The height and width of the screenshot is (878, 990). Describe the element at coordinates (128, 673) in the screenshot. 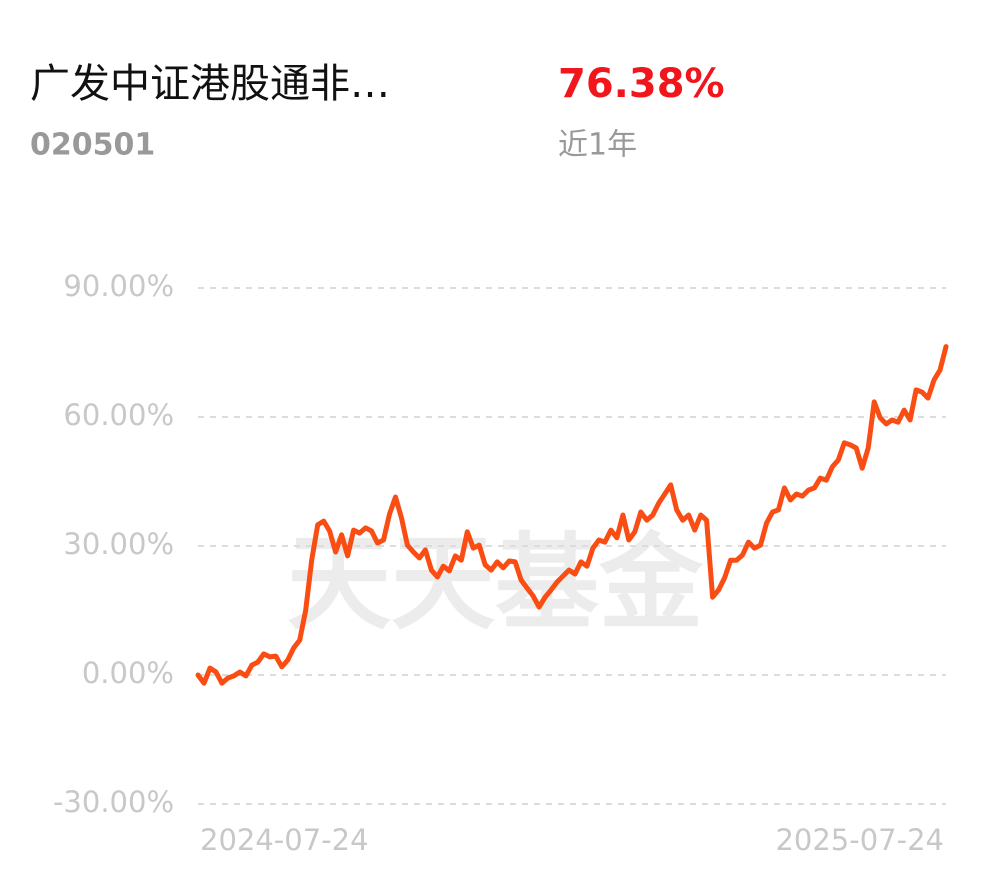

I see `y-tick-label: 0.00%` at that location.